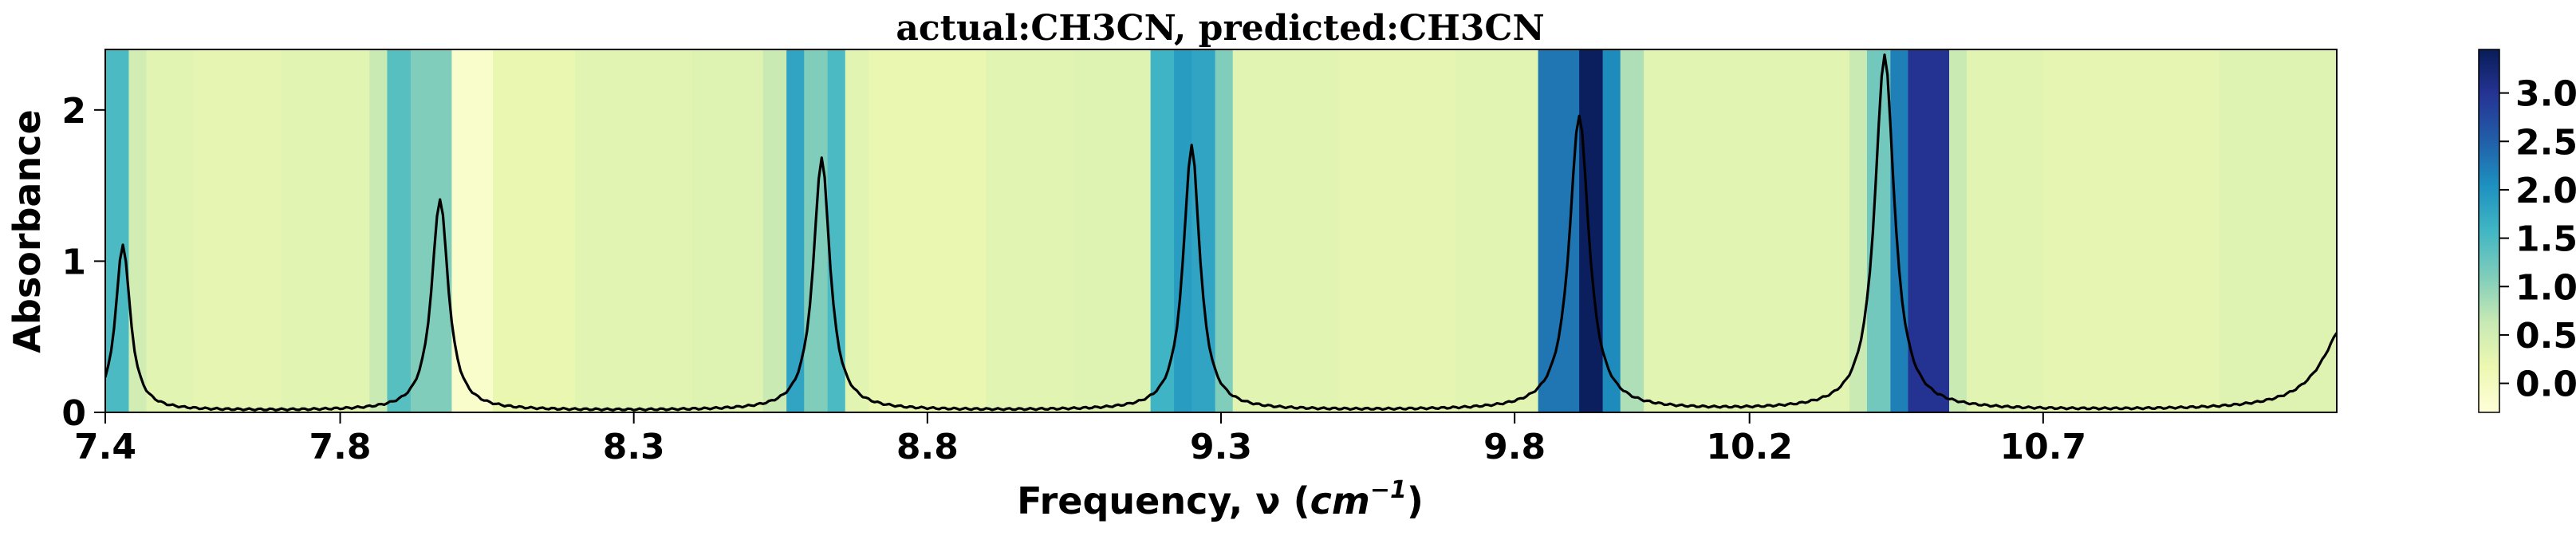 The height and width of the screenshot is (536, 2576). I want to click on y-tick-label: 1, so click(73, 262).